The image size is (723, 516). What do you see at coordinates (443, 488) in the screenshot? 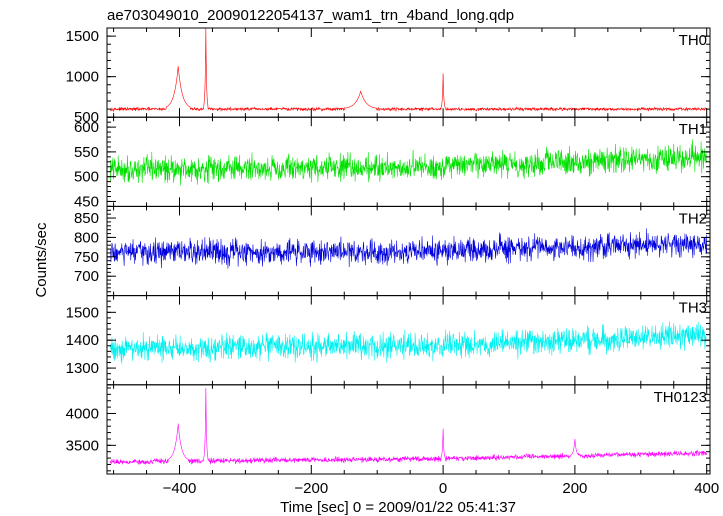
I see `x-tick-label: 0` at bounding box center [443, 488].